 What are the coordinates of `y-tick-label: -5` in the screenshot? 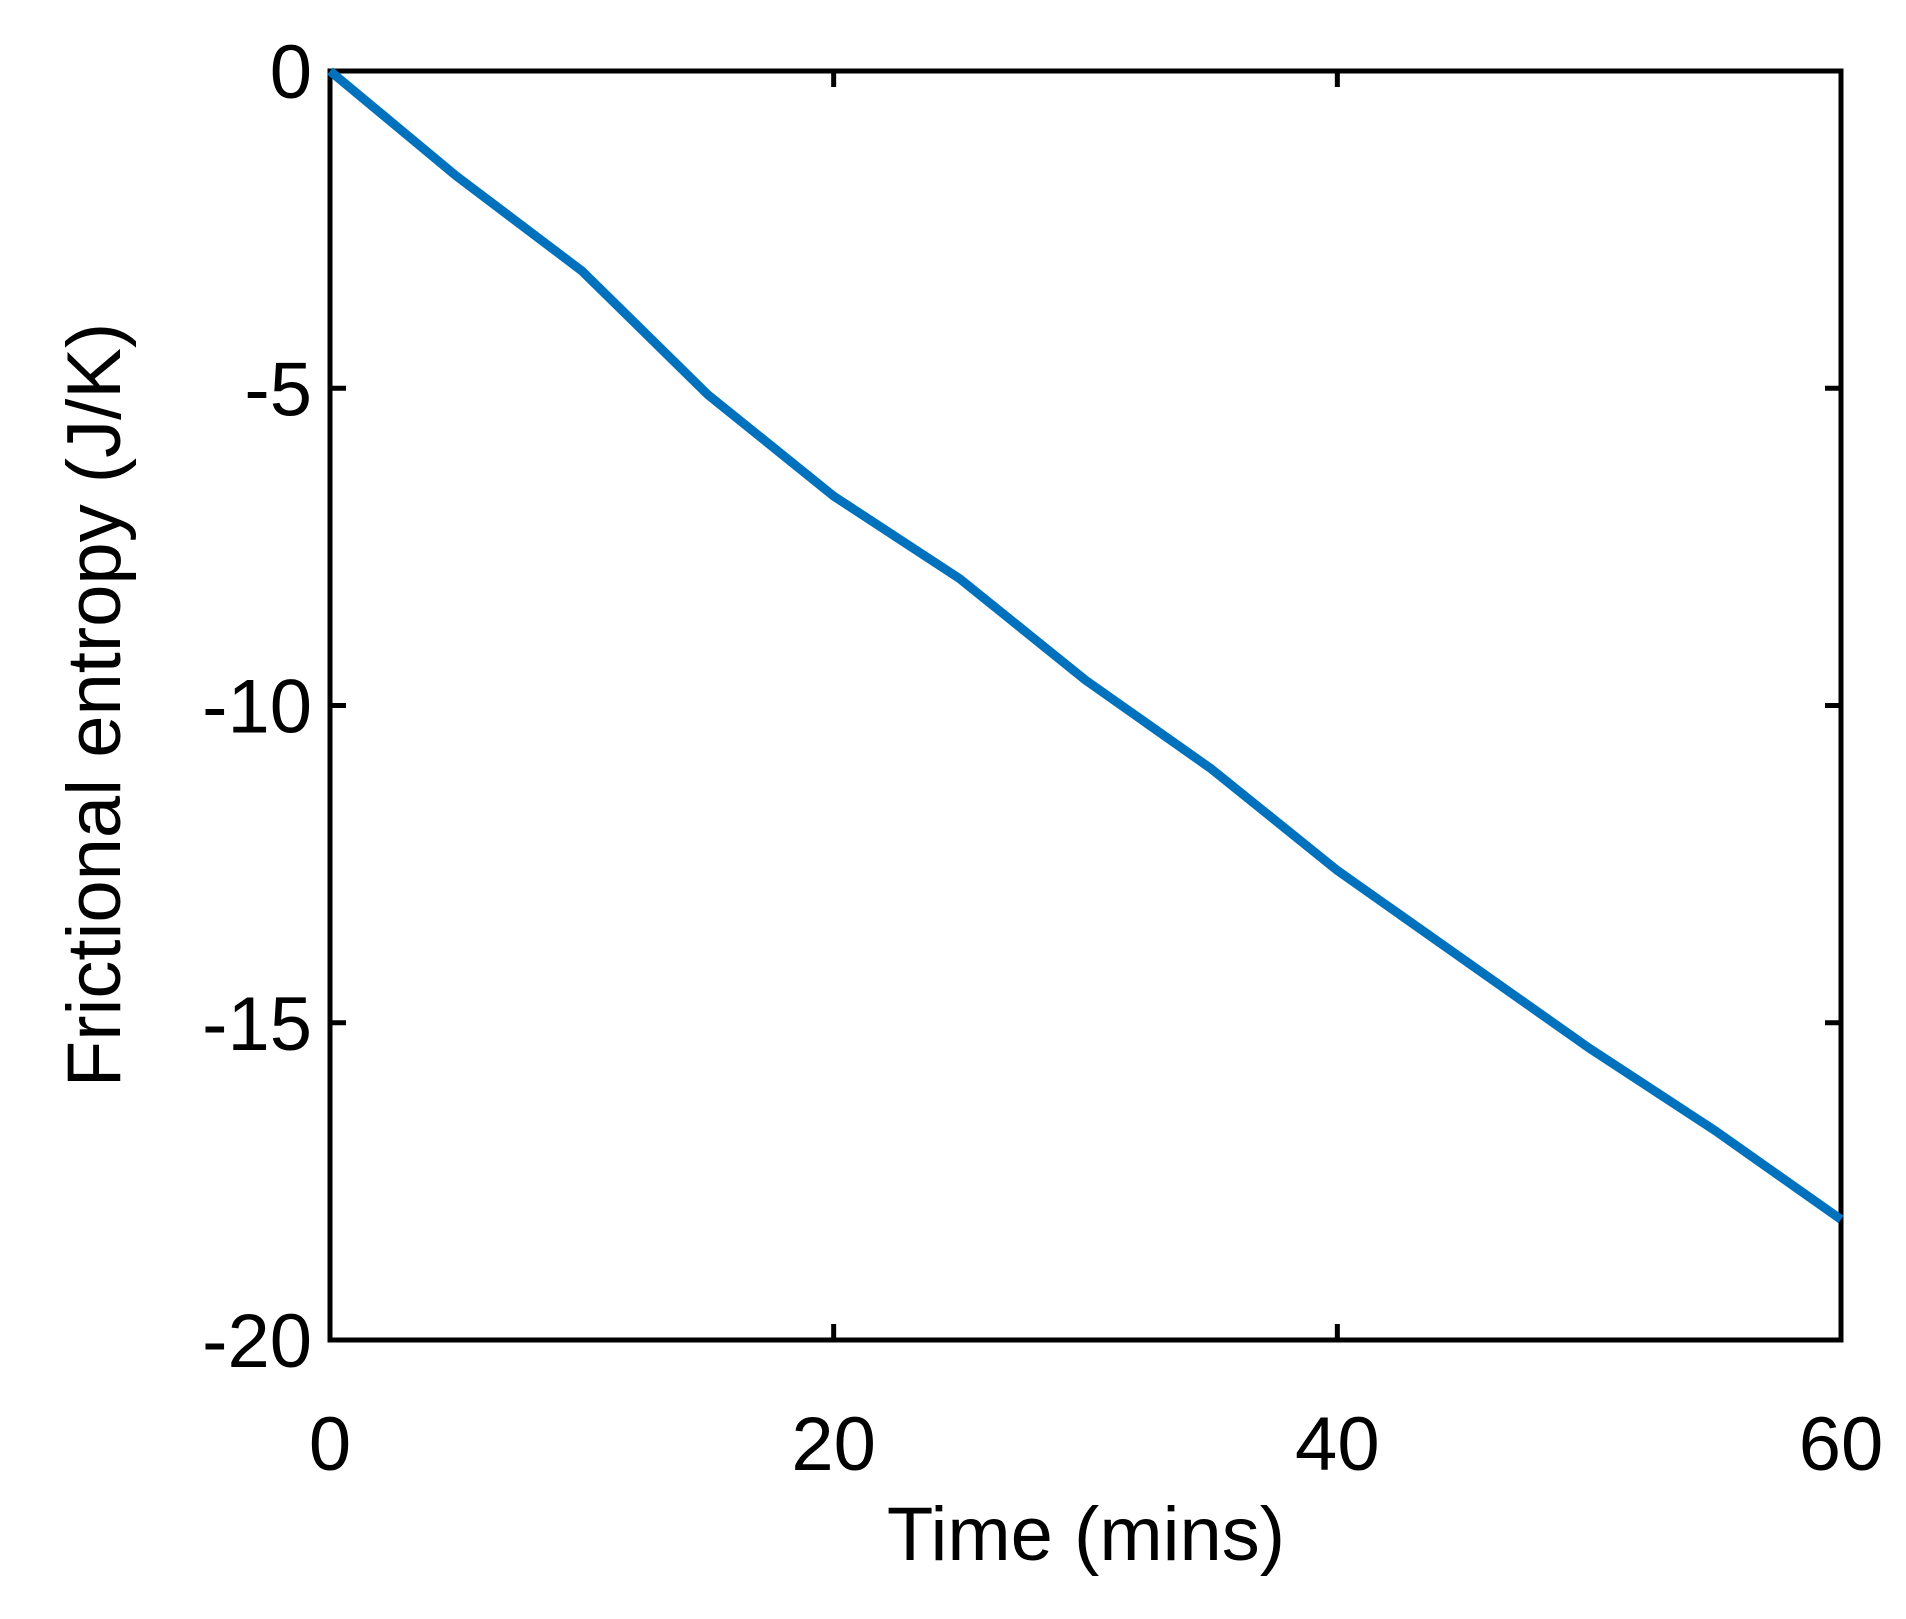 It's located at (278, 389).